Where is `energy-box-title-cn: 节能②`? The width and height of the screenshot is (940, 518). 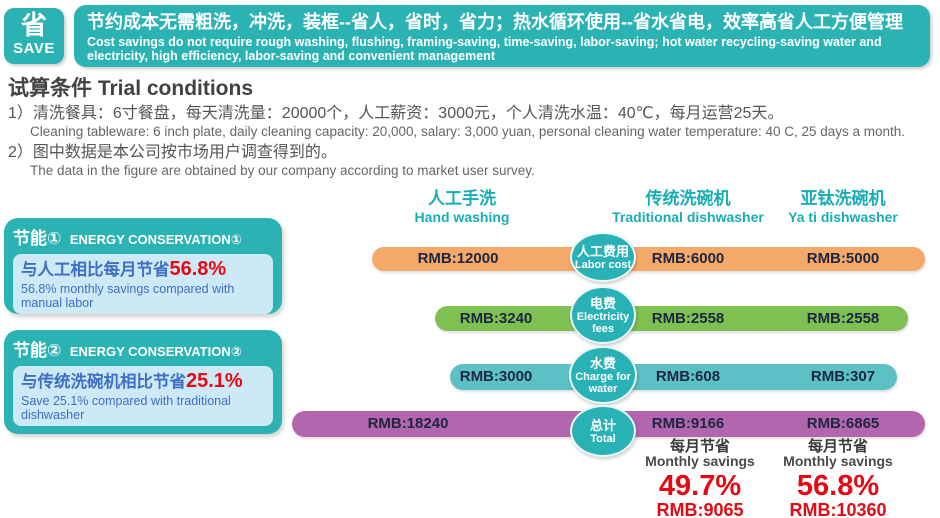
energy-box-title-cn: 节能② is located at coordinates (37, 350).